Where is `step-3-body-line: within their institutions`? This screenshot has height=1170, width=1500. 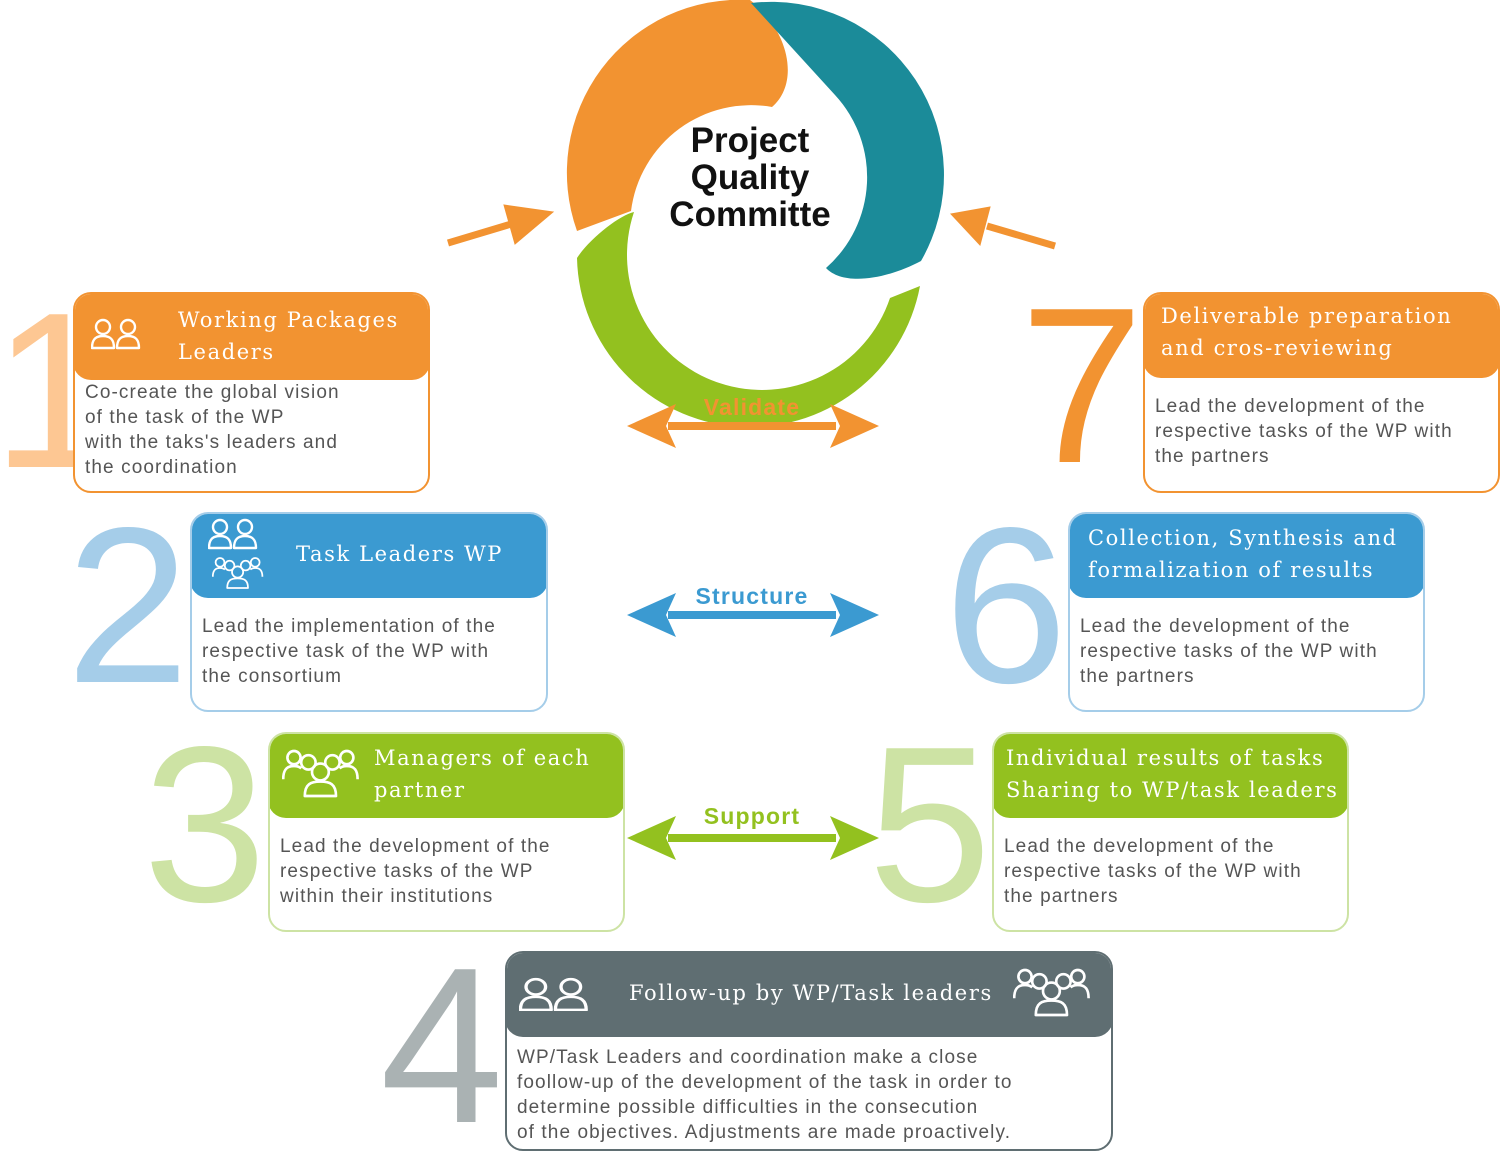 step-3-body-line: within their institutions is located at coordinates (387, 896).